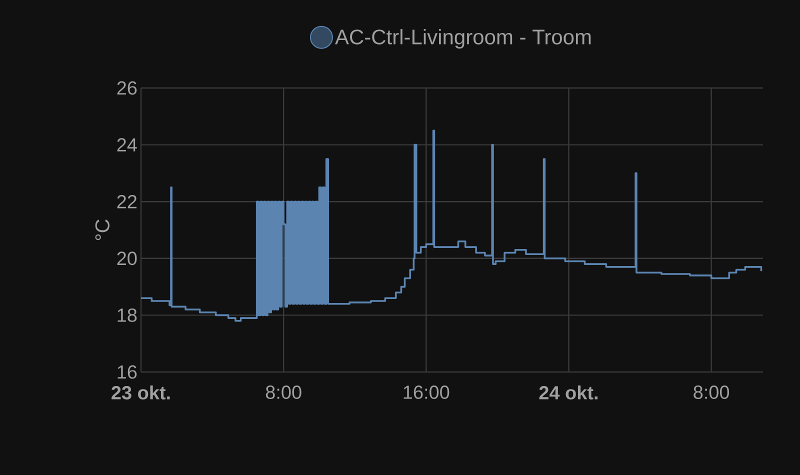 This screenshot has height=475, width=800. Describe the element at coordinates (463, 39) in the screenshot. I see `legend-label: AC-Ctrl-Livingroom - Troom` at that location.